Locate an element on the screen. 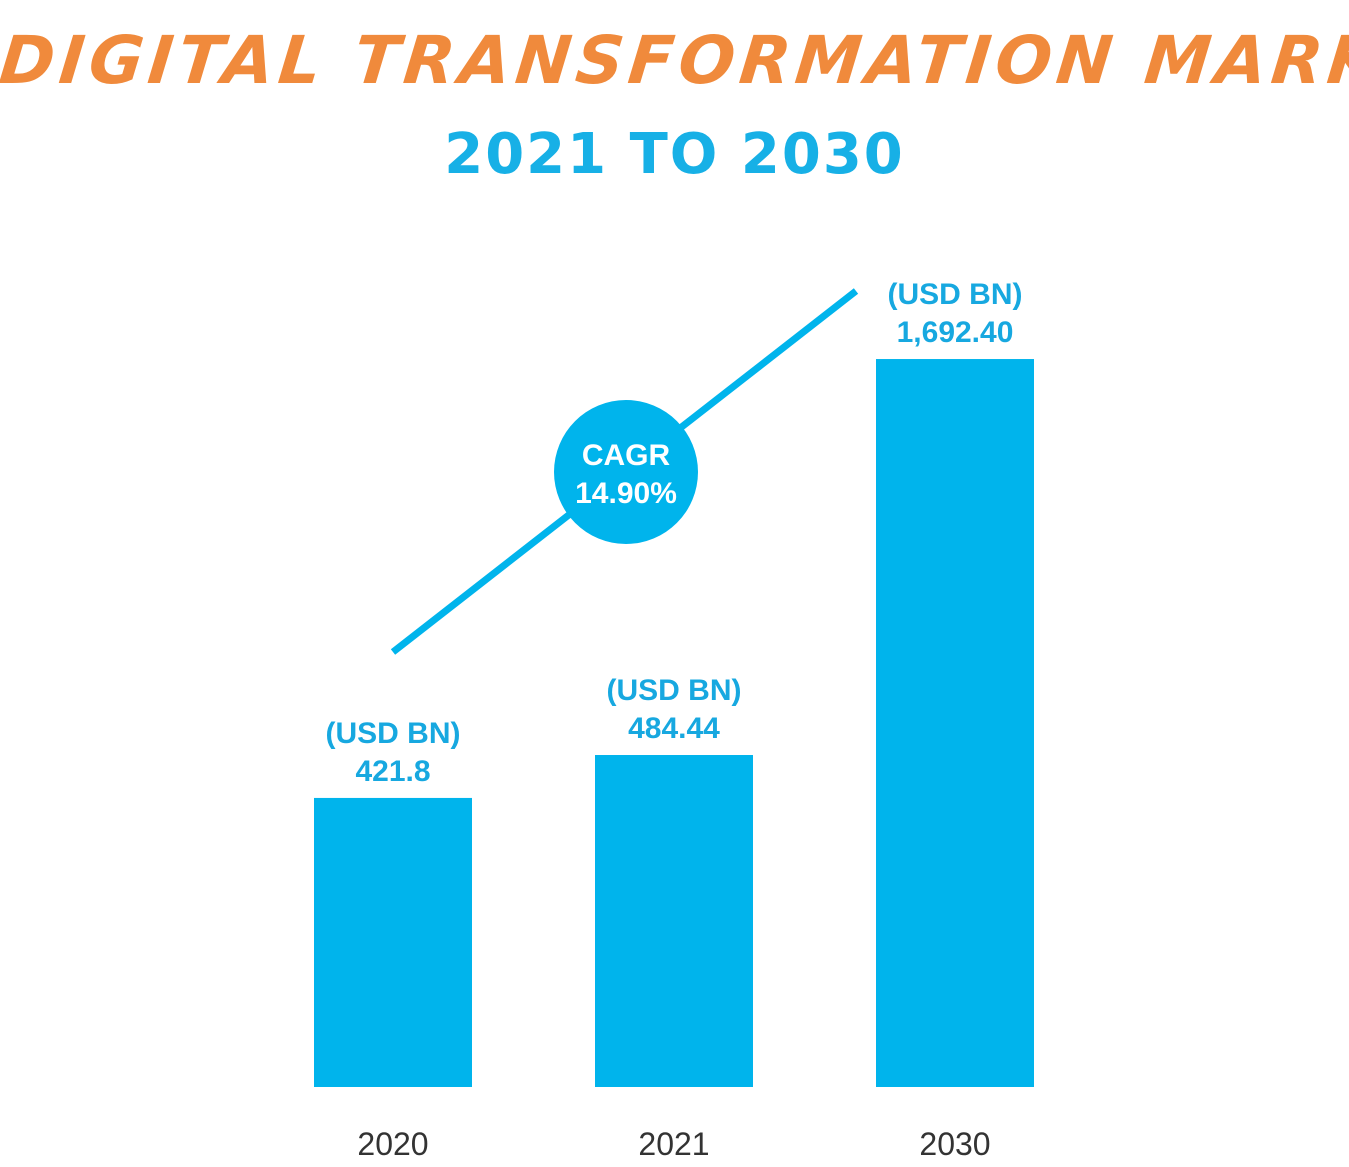 This screenshot has height=1167, width=1349. x-tick-2030: 2030 is located at coordinates (954, 1144).